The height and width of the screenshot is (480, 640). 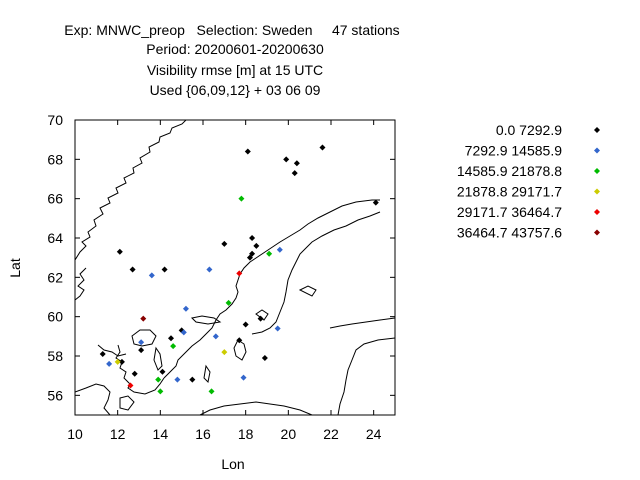 What do you see at coordinates (331, 434) in the screenshot?
I see `x-tick-label: 22` at bounding box center [331, 434].